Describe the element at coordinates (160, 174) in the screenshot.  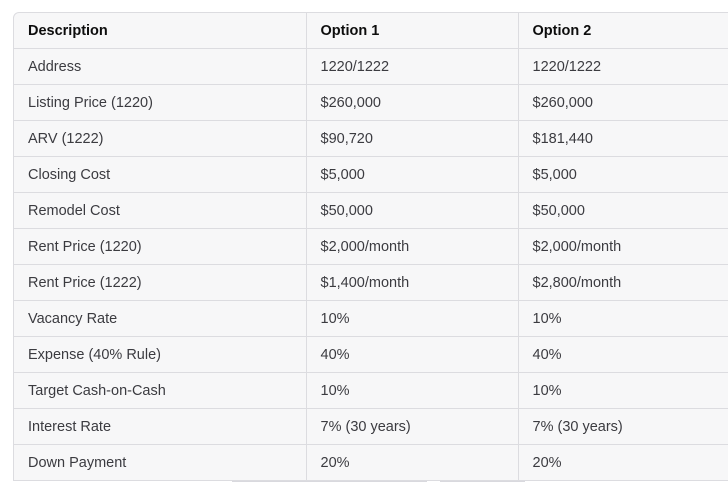
I see `description-cell: Closing Cost` at that location.